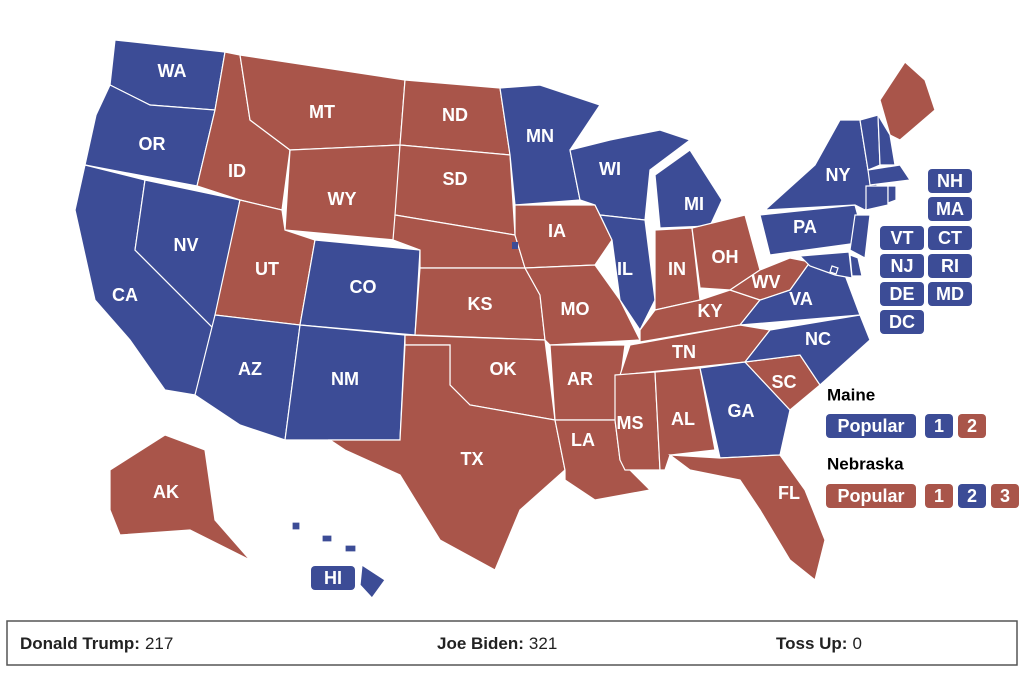 This screenshot has width=1024, height=675. What do you see at coordinates (583, 440) in the screenshot?
I see `state-label: LA` at bounding box center [583, 440].